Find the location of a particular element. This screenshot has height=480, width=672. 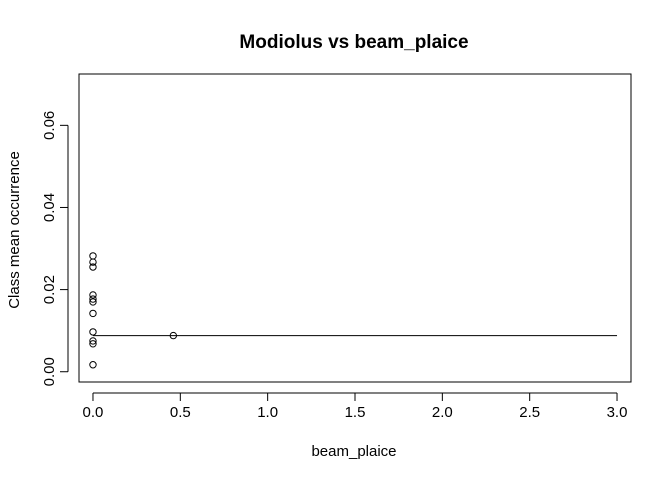

x-tick-label: 1.0 is located at coordinates (267, 412).